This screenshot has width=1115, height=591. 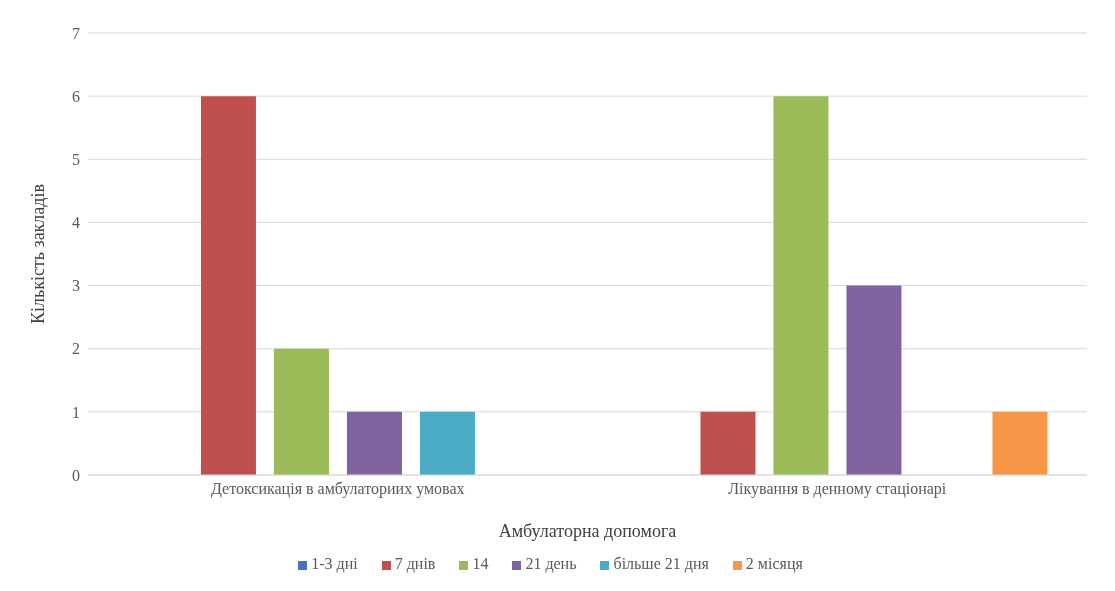 What do you see at coordinates (480, 563) in the screenshot?
I see `legend-label: 14` at bounding box center [480, 563].